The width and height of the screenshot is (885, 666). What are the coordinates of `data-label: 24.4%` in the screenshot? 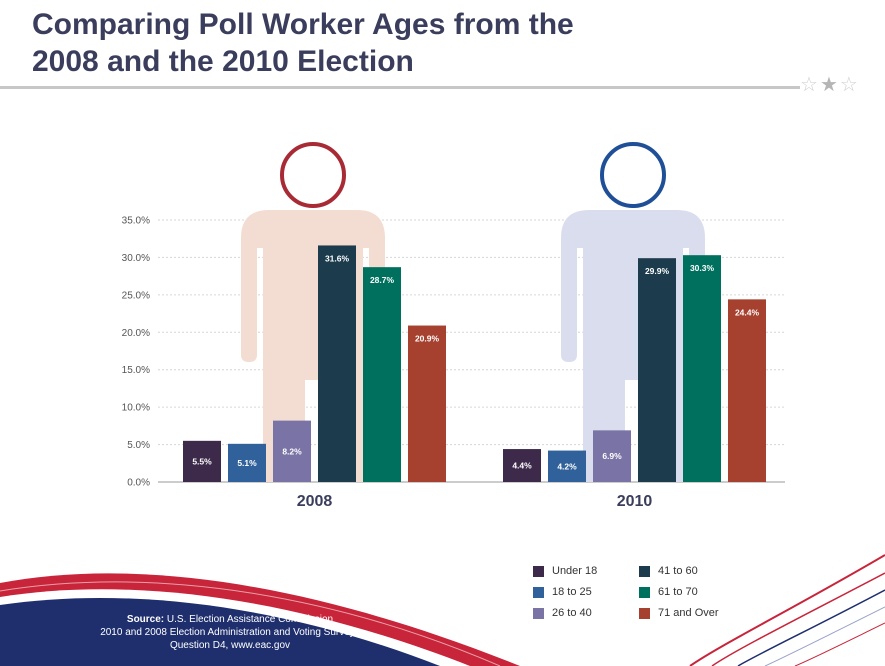 It's located at (747, 312).